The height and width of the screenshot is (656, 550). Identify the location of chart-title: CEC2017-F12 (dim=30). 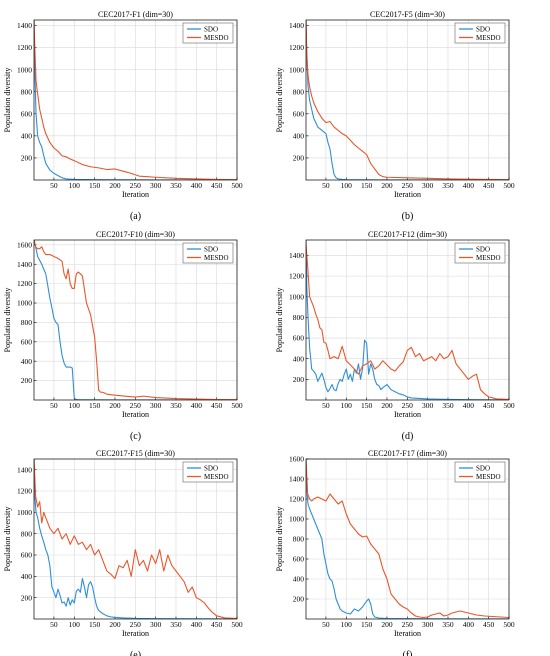
(407, 234).